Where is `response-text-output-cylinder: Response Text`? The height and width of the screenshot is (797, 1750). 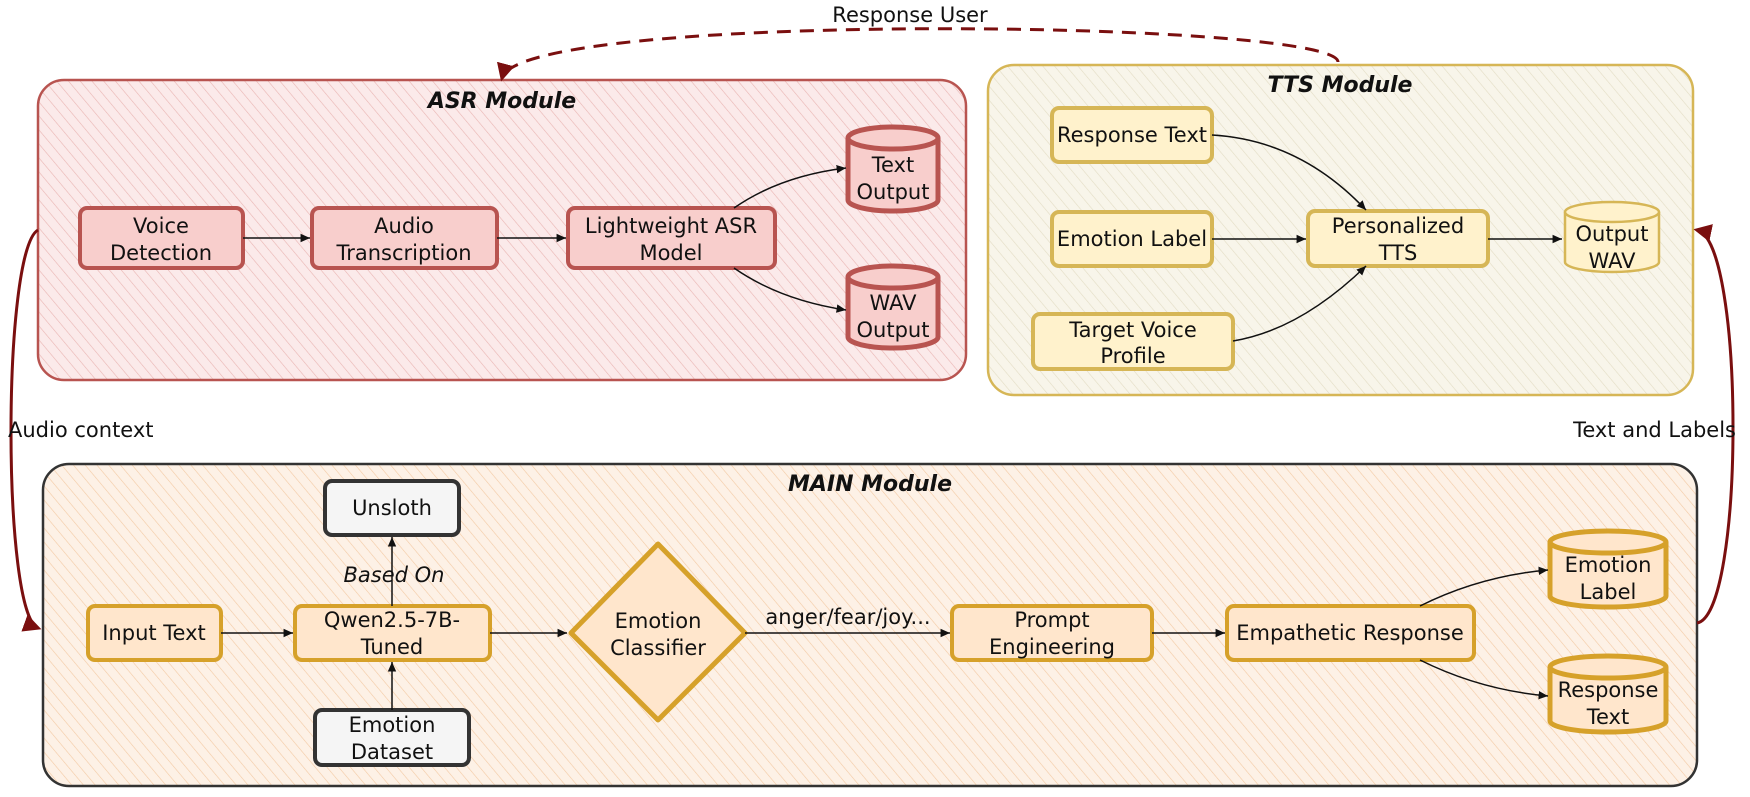 response-text-output-cylinder: Response Text is located at coordinates (1608, 694).